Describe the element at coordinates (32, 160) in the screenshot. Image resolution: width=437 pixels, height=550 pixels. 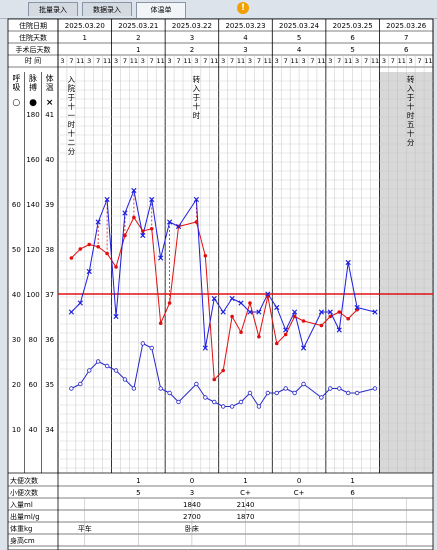
I see `pulse-tick: 160` at that location.